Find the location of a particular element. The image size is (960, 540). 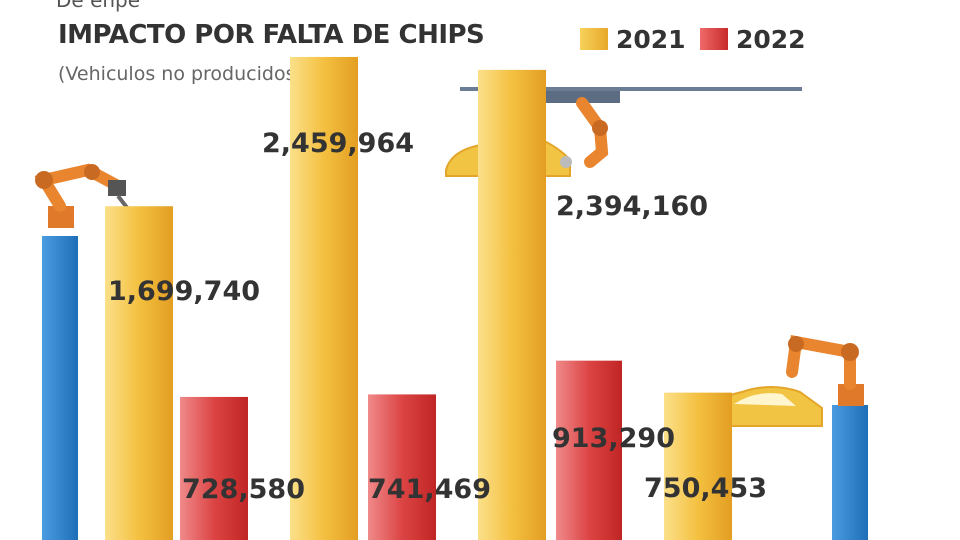

robot-arm-hanging-icon is located at coordinates (582, 129).